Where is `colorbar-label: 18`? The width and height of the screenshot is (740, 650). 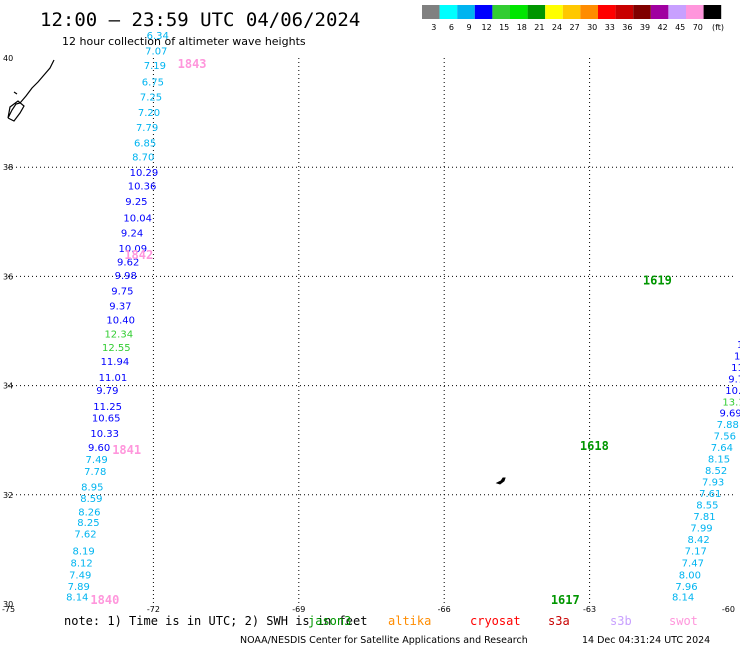
colorbar-label: 18 is located at coordinates (522, 27).